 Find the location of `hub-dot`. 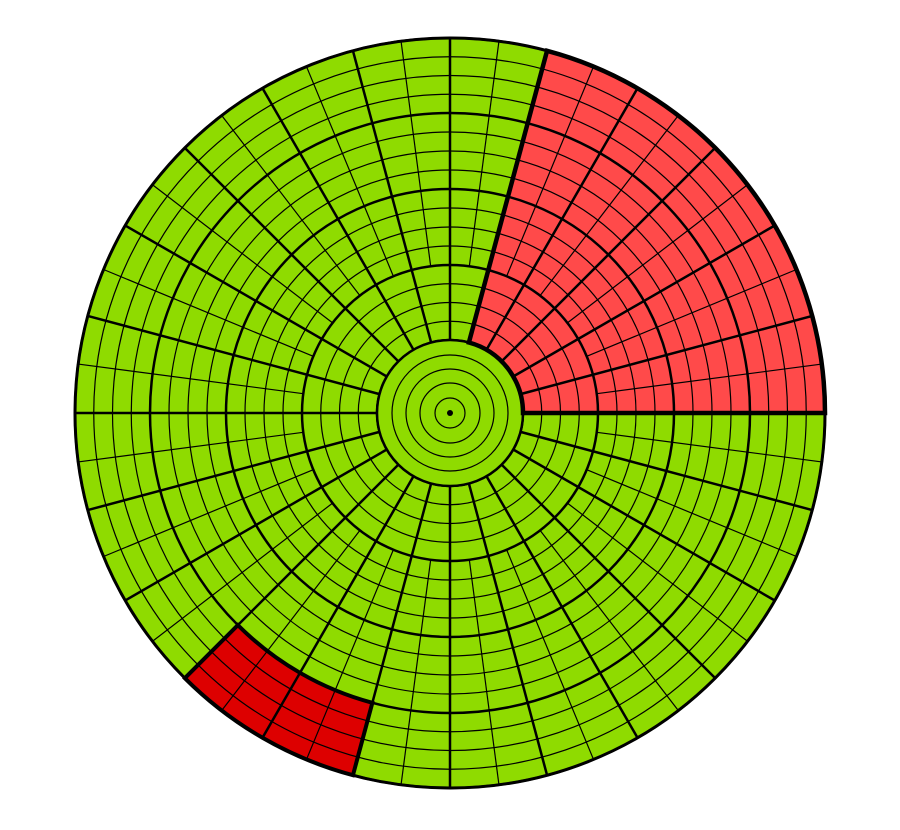

hub-dot is located at coordinates (450, 413).